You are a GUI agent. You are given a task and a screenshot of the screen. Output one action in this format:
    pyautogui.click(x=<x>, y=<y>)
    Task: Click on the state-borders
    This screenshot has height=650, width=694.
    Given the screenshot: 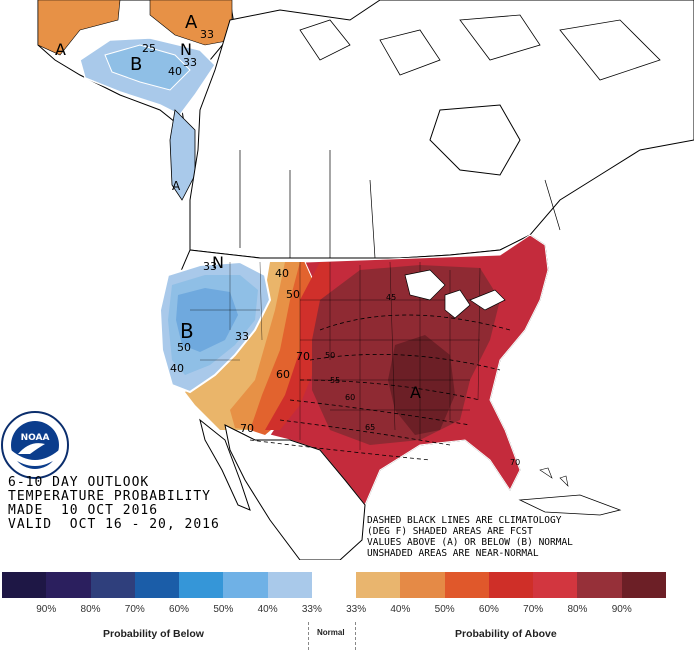 What is the action you would take?
    pyautogui.click(x=335, y=355)
    